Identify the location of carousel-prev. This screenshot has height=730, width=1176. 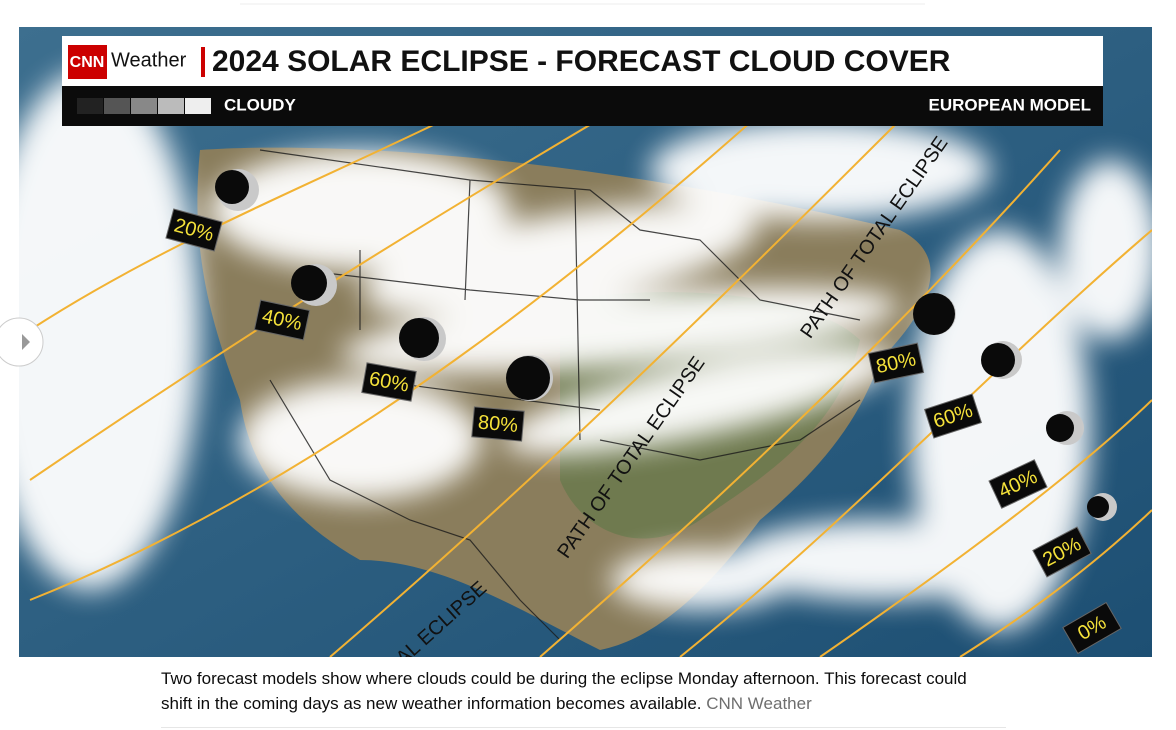
(22, 342).